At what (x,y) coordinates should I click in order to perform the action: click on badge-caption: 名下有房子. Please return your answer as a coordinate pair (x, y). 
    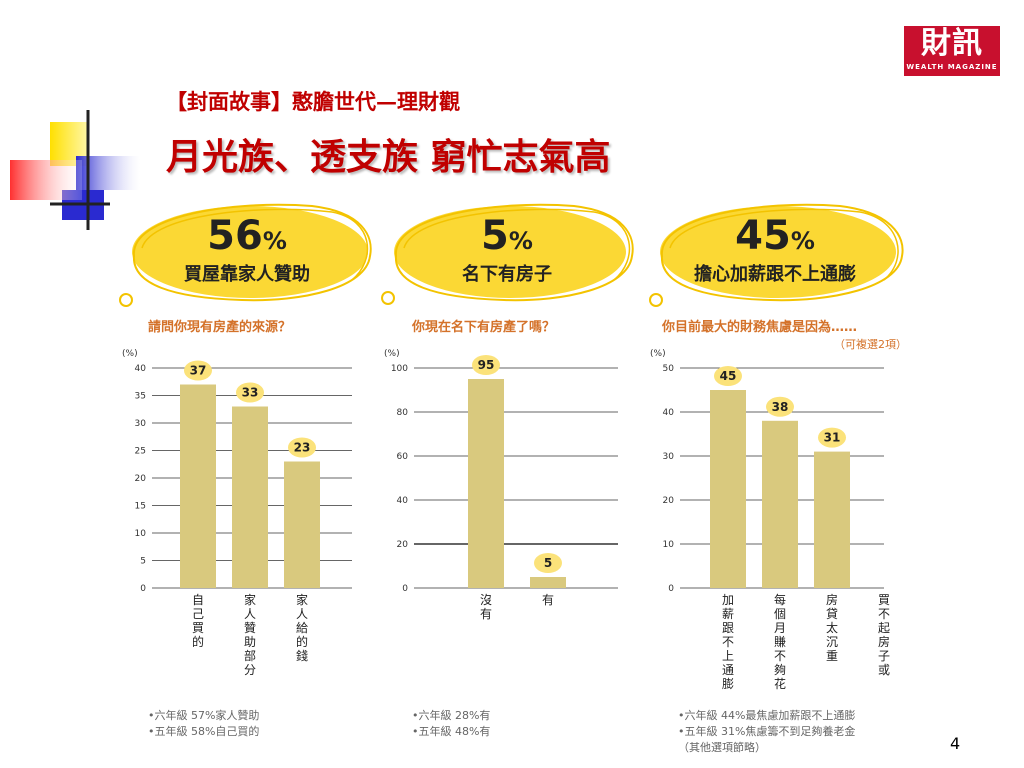
    Looking at the image, I should click on (507, 274).